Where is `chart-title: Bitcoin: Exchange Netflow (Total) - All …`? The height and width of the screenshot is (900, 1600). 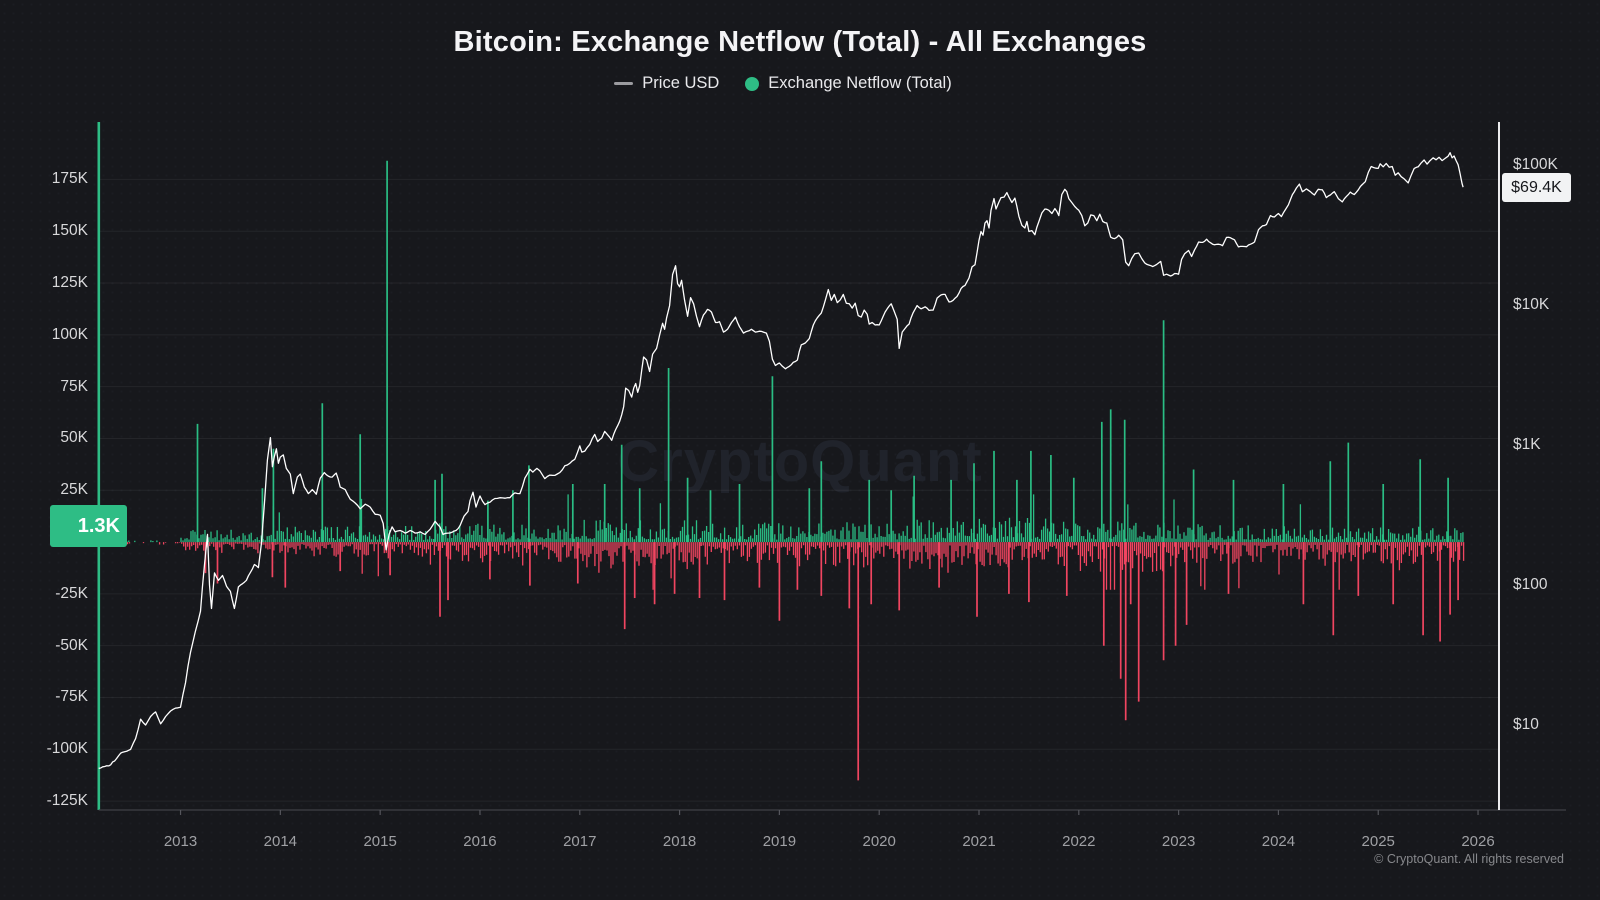 chart-title: Bitcoin: Exchange Netflow (Total) - All … is located at coordinates (800, 42).